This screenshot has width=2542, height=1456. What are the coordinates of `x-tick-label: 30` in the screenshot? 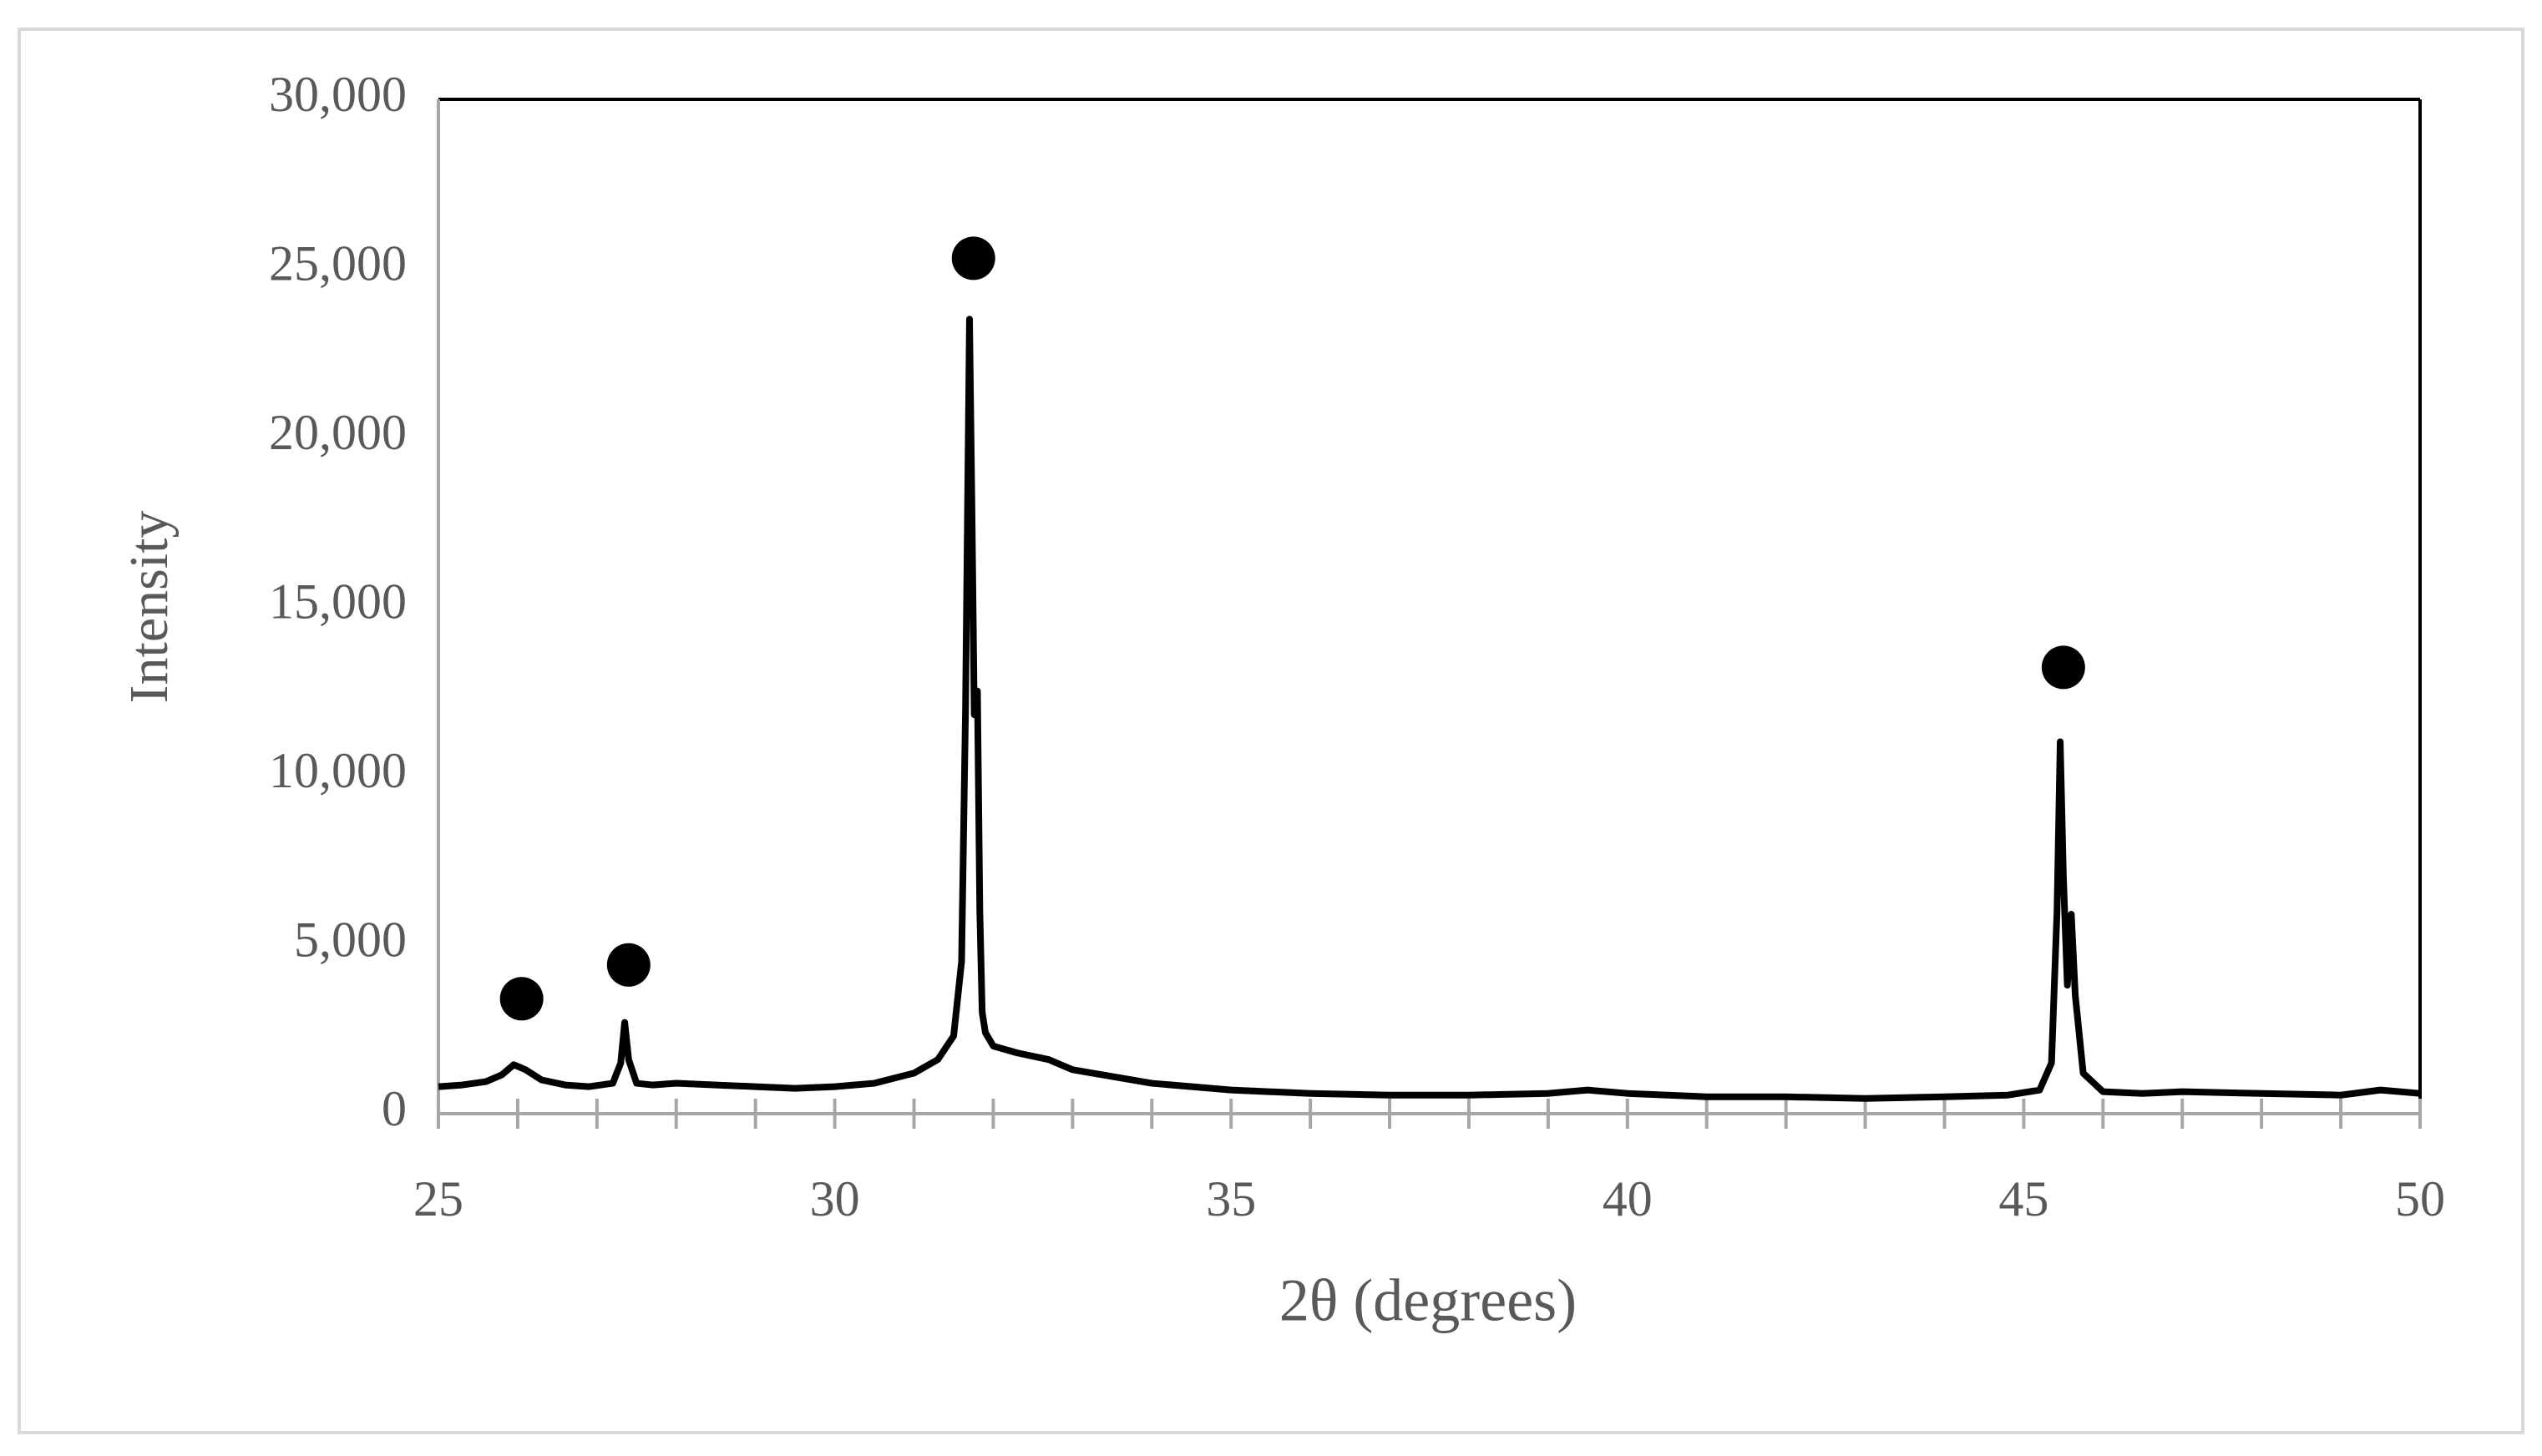 It's located at (835, 1198).